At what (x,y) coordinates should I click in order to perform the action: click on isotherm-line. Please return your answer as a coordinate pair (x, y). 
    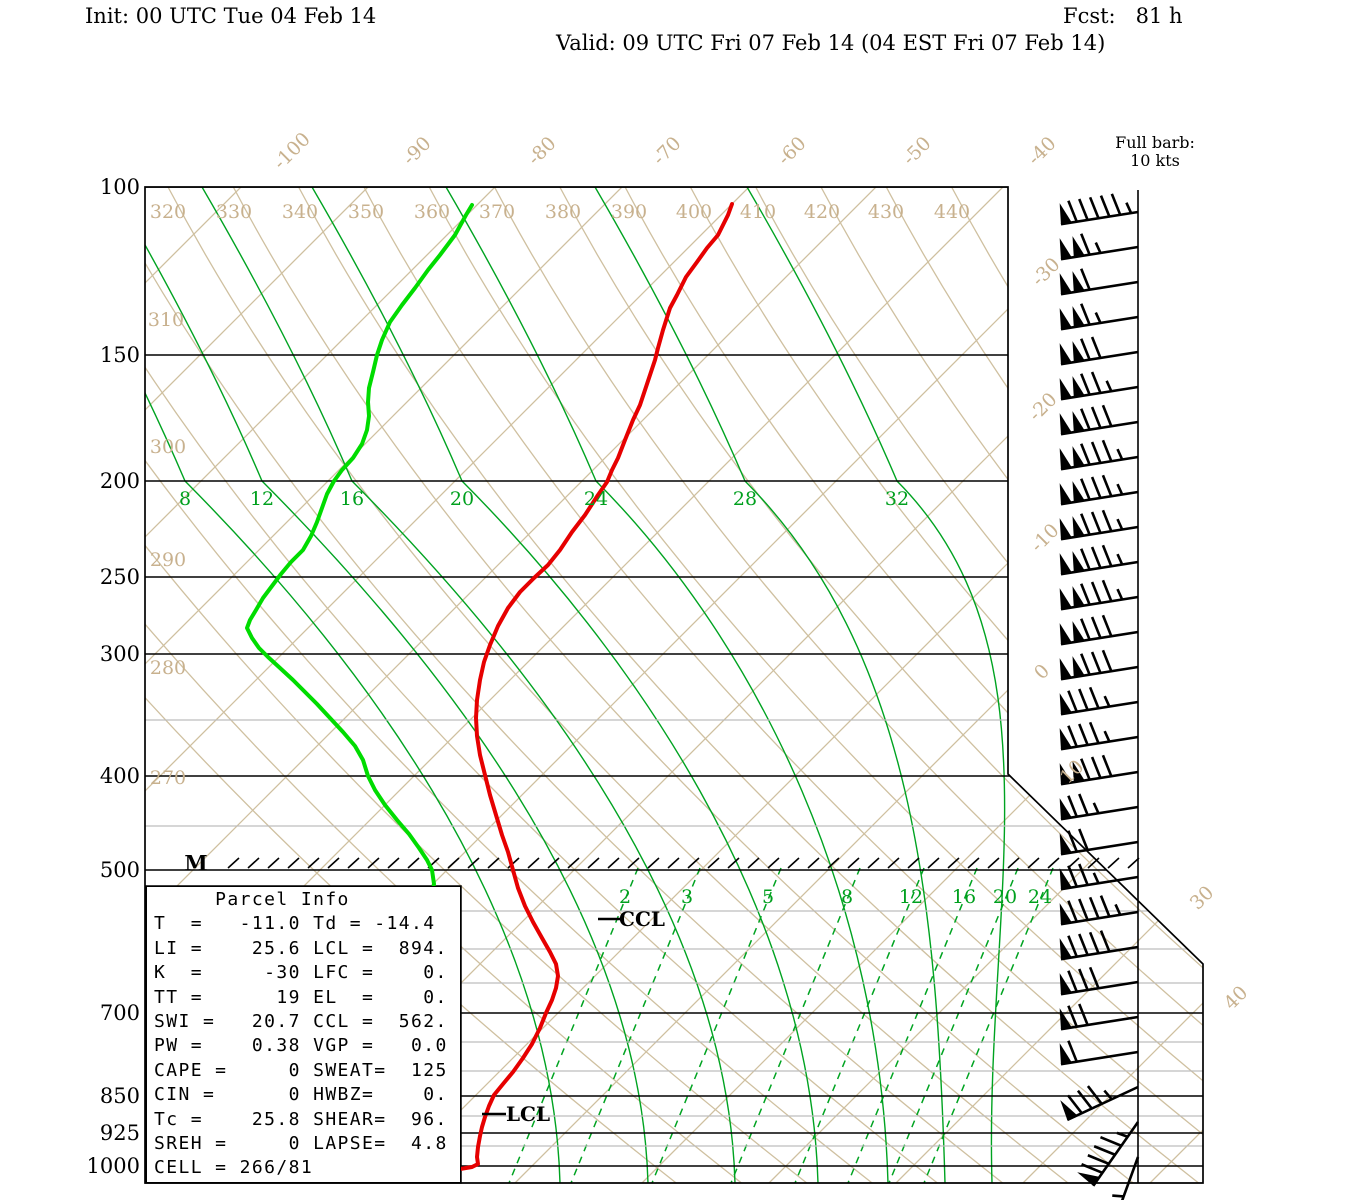
    Looking at the image, I should click on (255, 685).